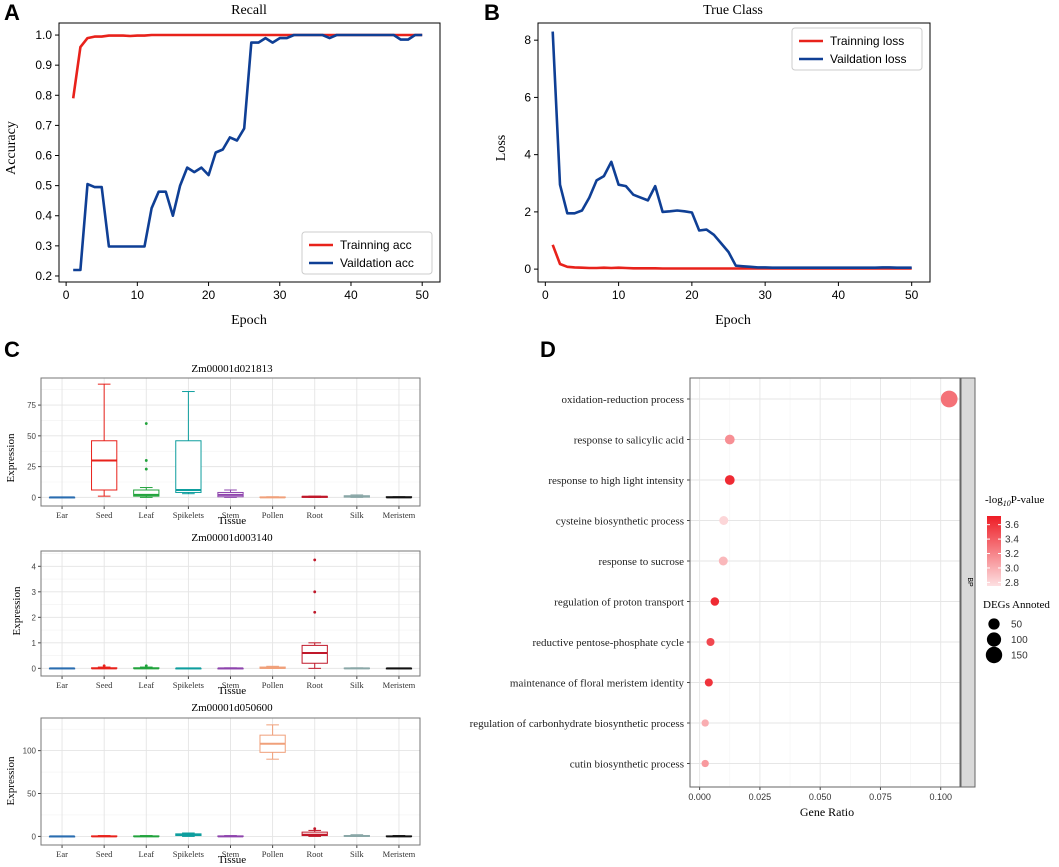 The height and width of the screenshot is (867, 1059). What do you see at coordinates (314, 685) in the screenshot?
I see `x-tick-label: Root` at bounding box center [314, 685].